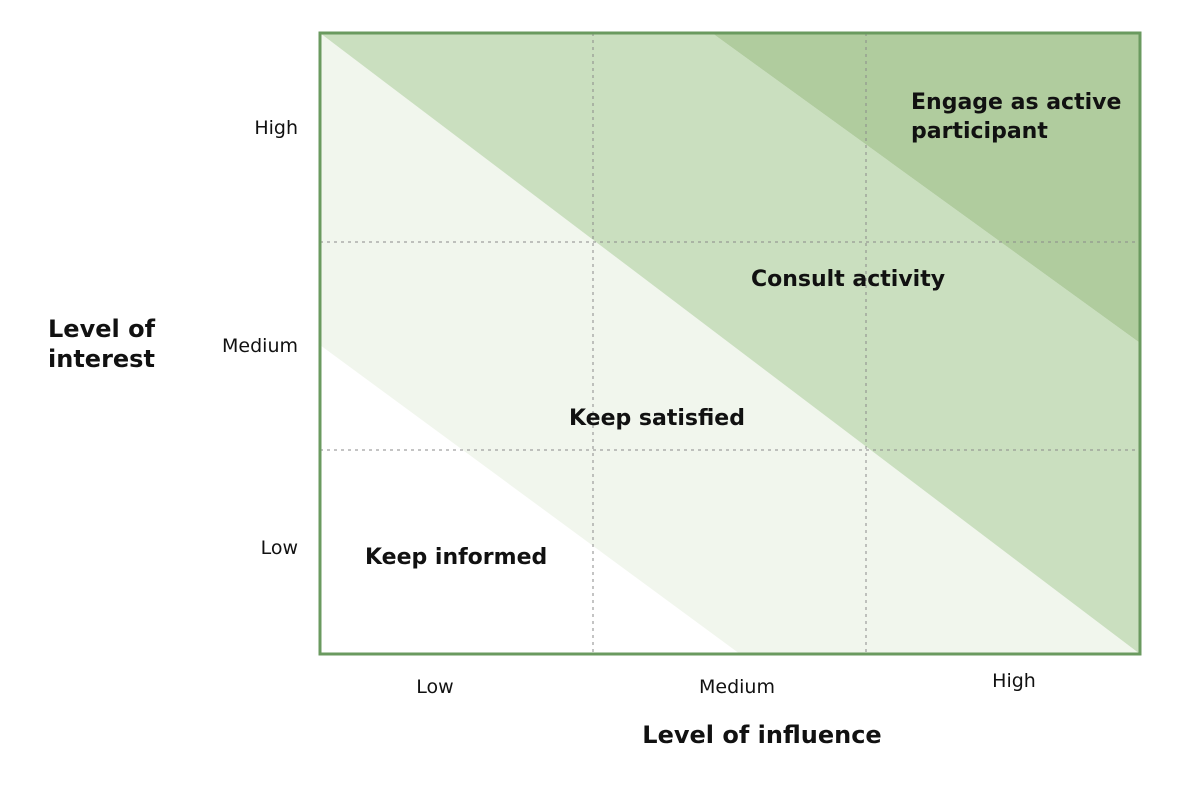 The height and width of the screenshot is (786, 1200). What do you see at coordinates (1014, 681) in the screenshot?
I see `x-tick-high: High` at bounding box center [1014, 681].